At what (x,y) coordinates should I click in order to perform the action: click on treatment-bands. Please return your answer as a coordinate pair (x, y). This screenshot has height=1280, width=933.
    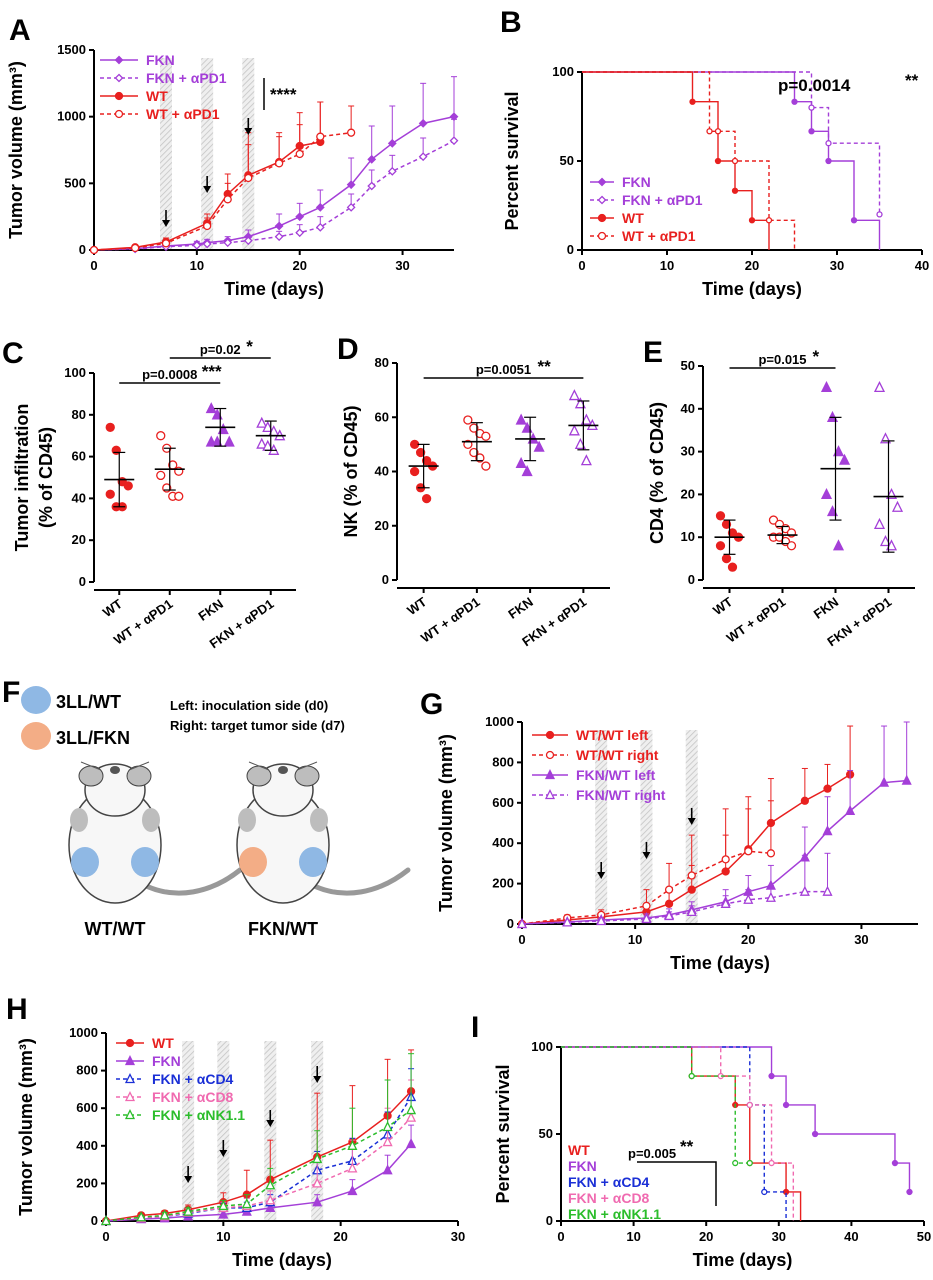
    Looking at the image, I should click on (253, 1131).